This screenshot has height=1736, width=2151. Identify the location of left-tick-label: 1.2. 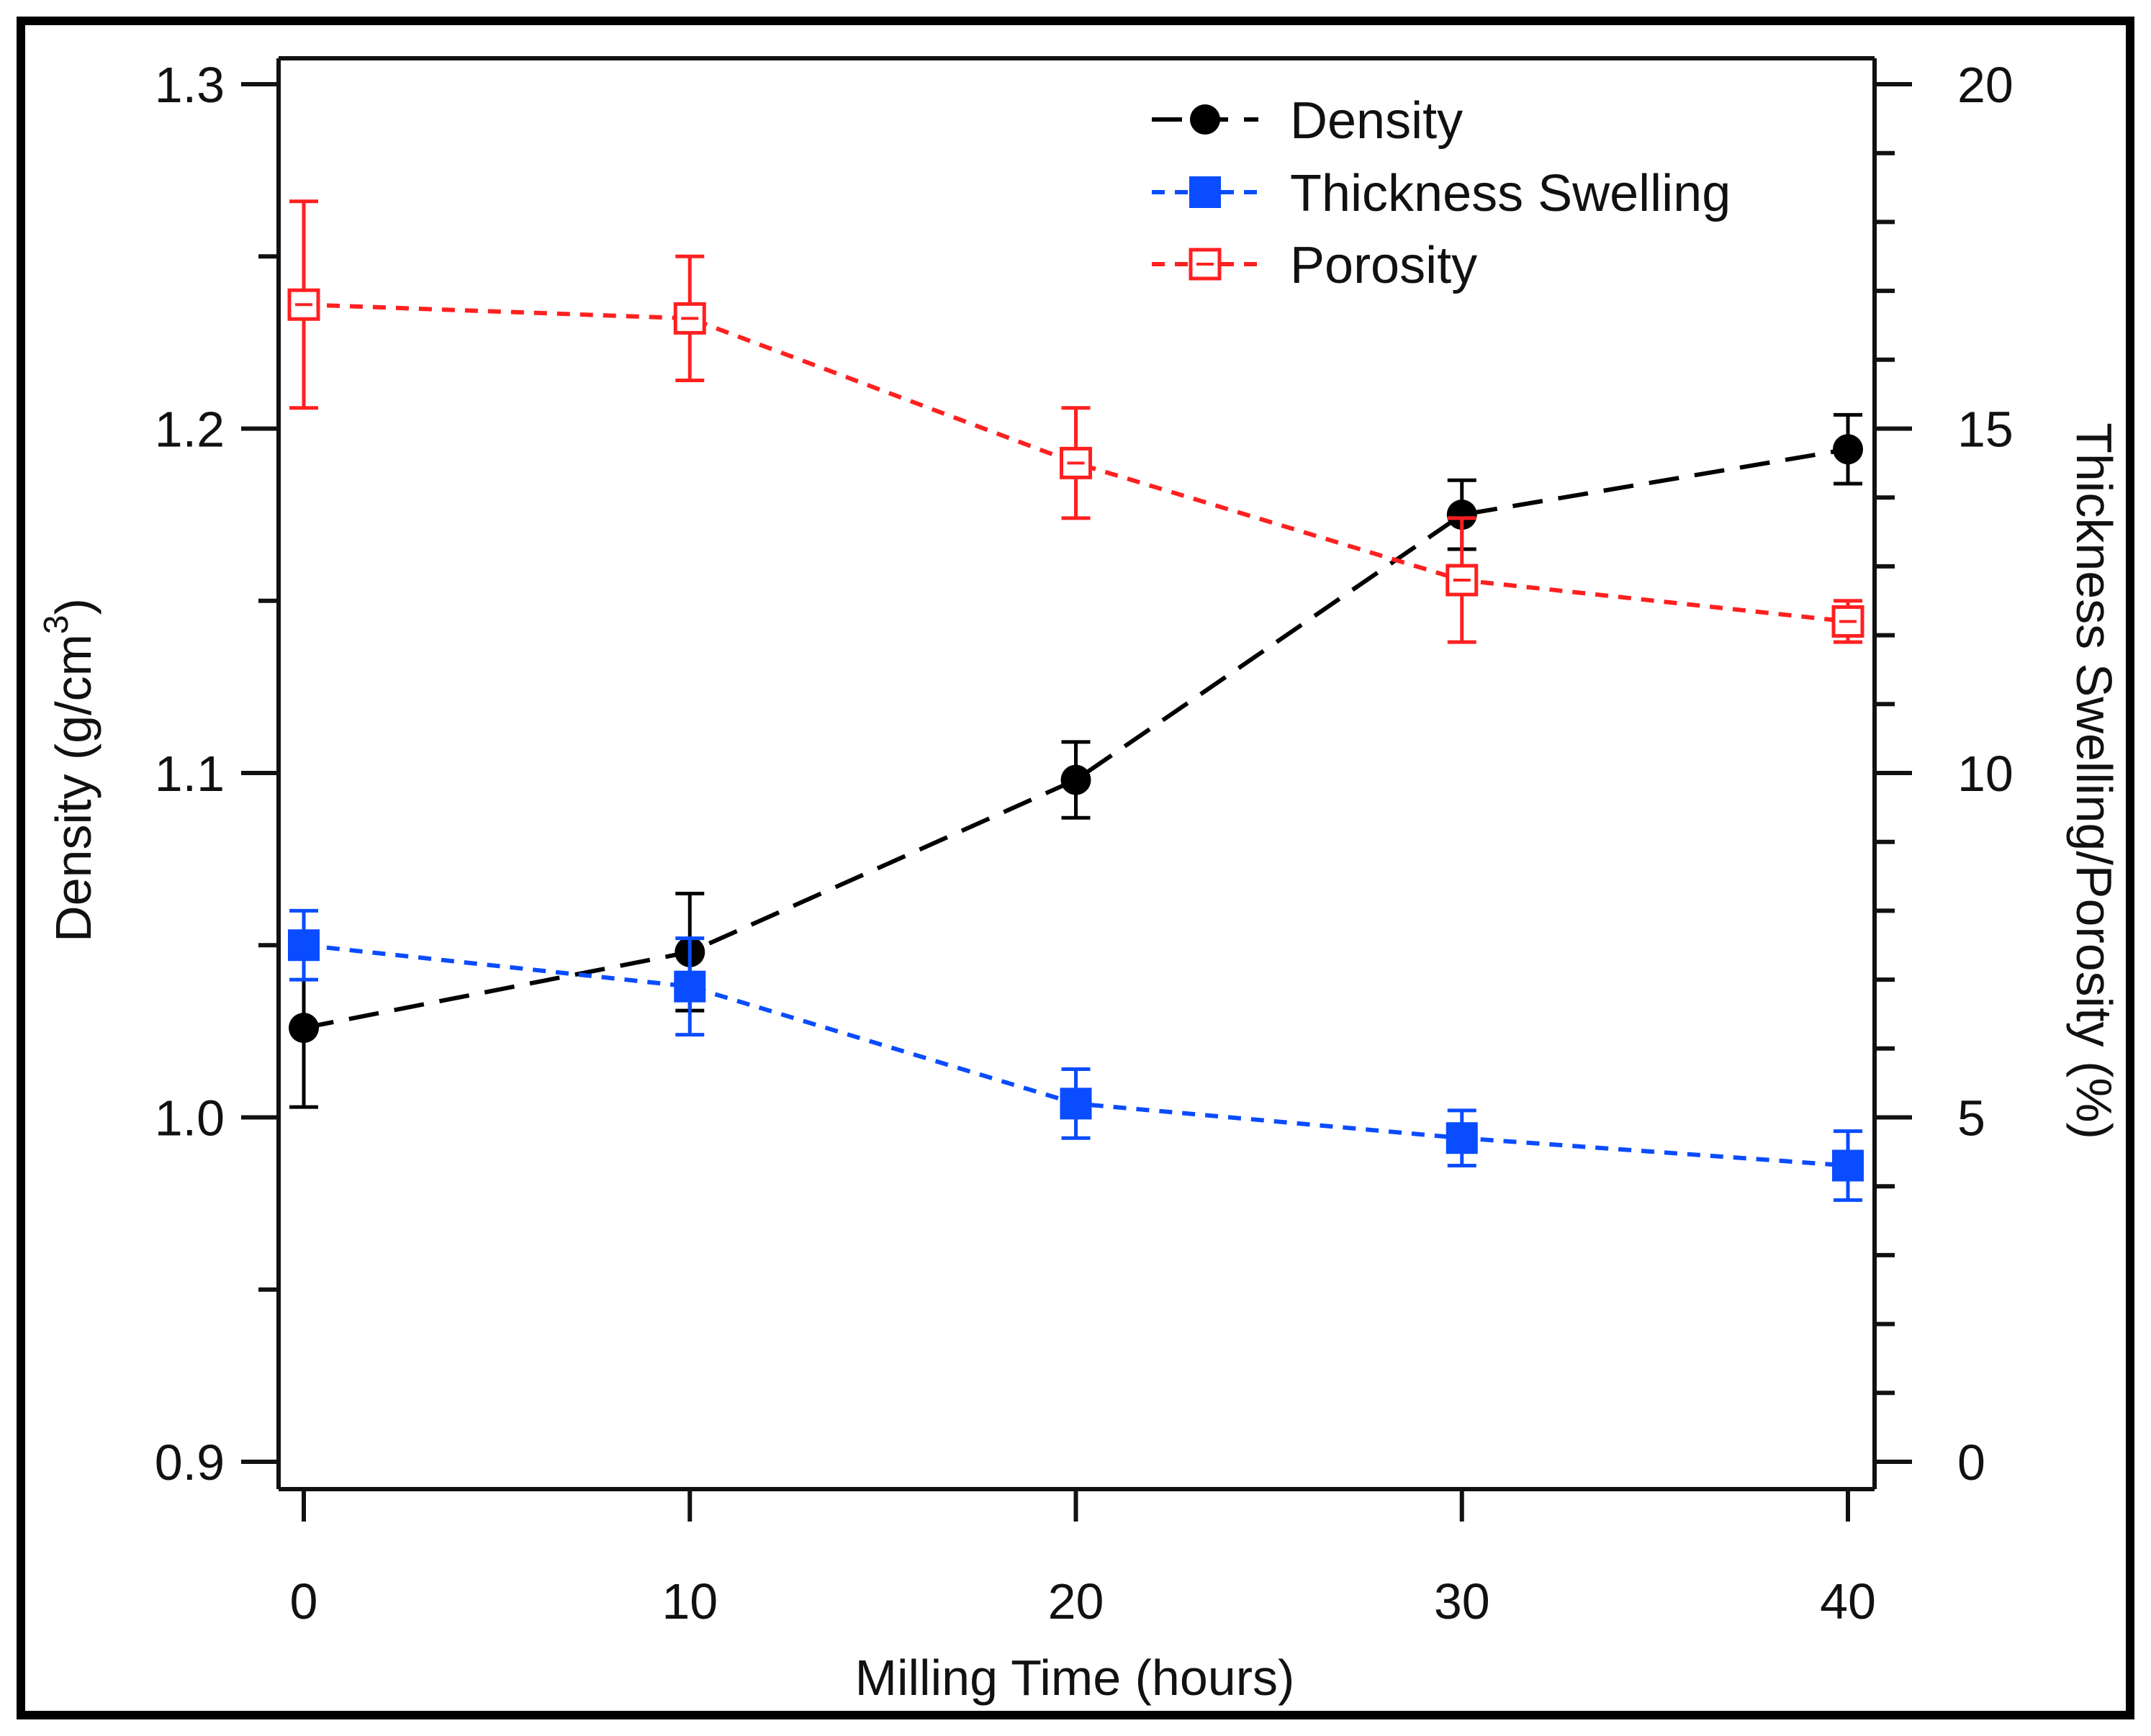
(190, 430).